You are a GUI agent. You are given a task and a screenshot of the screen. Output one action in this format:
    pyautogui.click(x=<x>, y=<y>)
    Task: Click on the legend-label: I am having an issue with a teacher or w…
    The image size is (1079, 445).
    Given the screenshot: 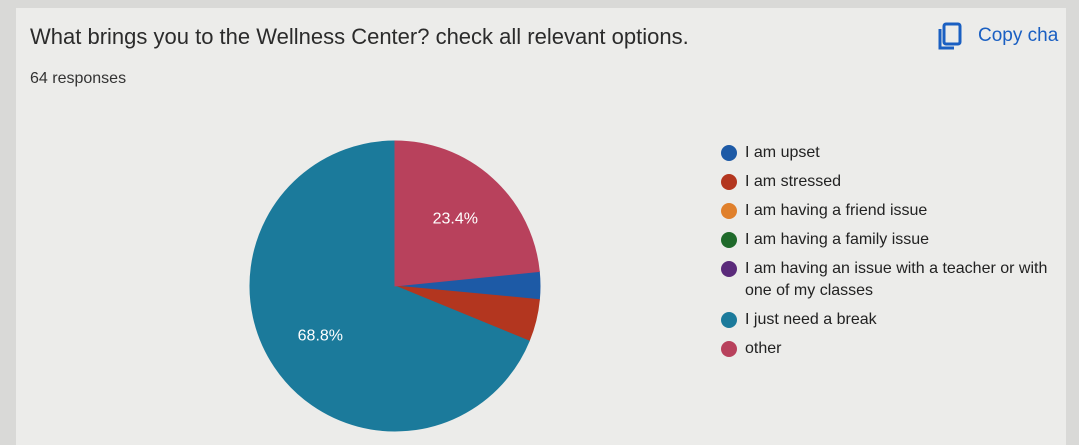 What is the action you would take?
    pyautogui.click(x=896, y=279)
    